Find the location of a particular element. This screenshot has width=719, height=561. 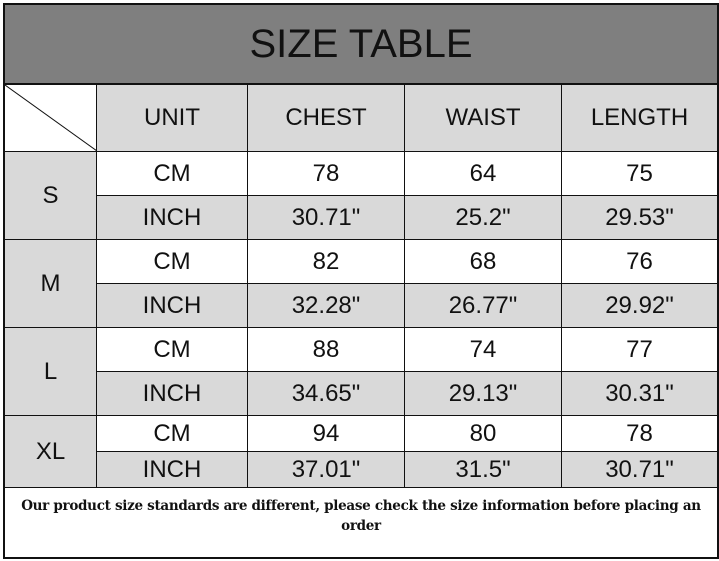

diagonal-line is located at coordinates (51, 118).